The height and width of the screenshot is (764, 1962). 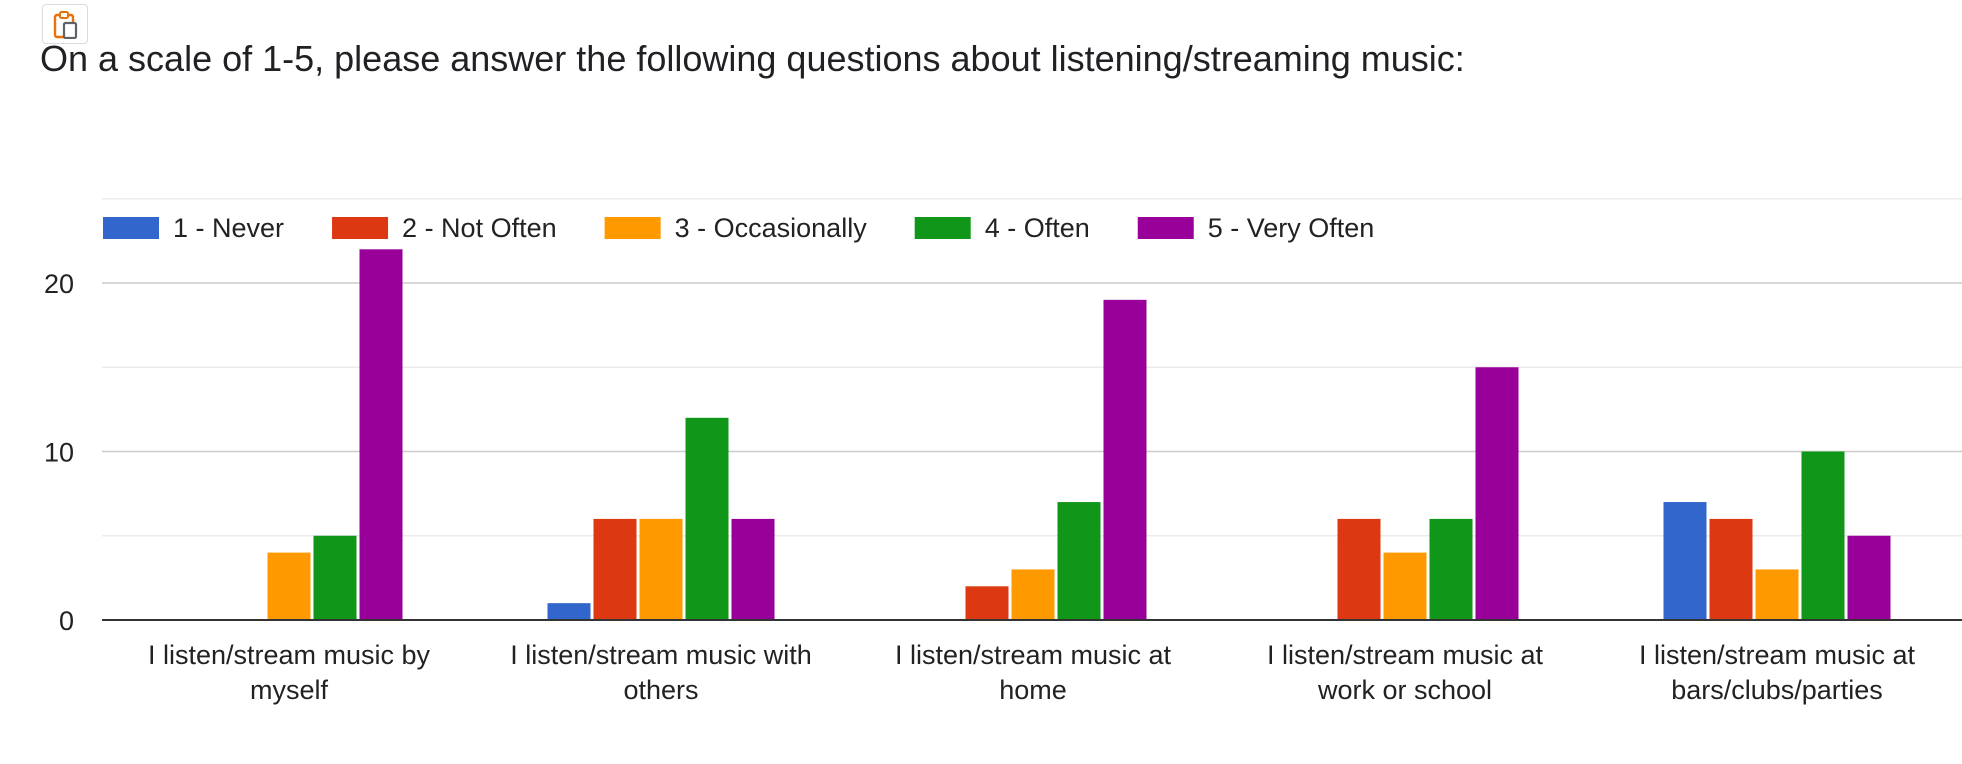 What do you see at coordinates (59, 284) in the screenshot?
I see `y-tick-label: 20` at bounding box center [59, 284].